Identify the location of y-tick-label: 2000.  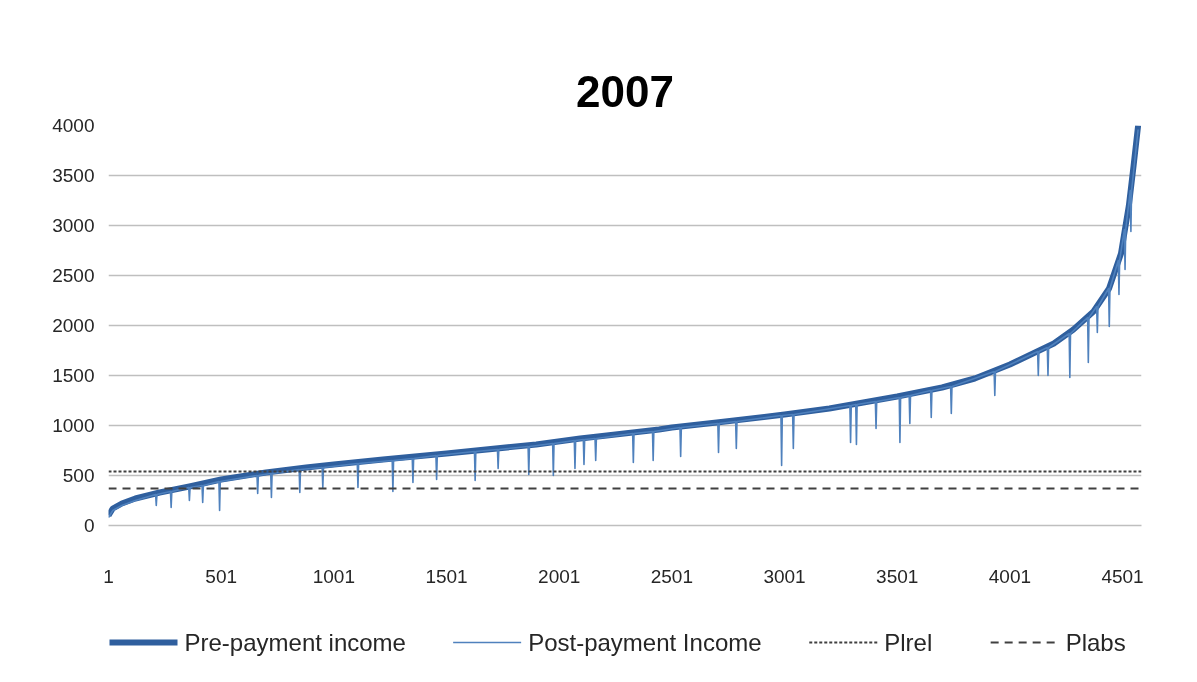
(73, 325).